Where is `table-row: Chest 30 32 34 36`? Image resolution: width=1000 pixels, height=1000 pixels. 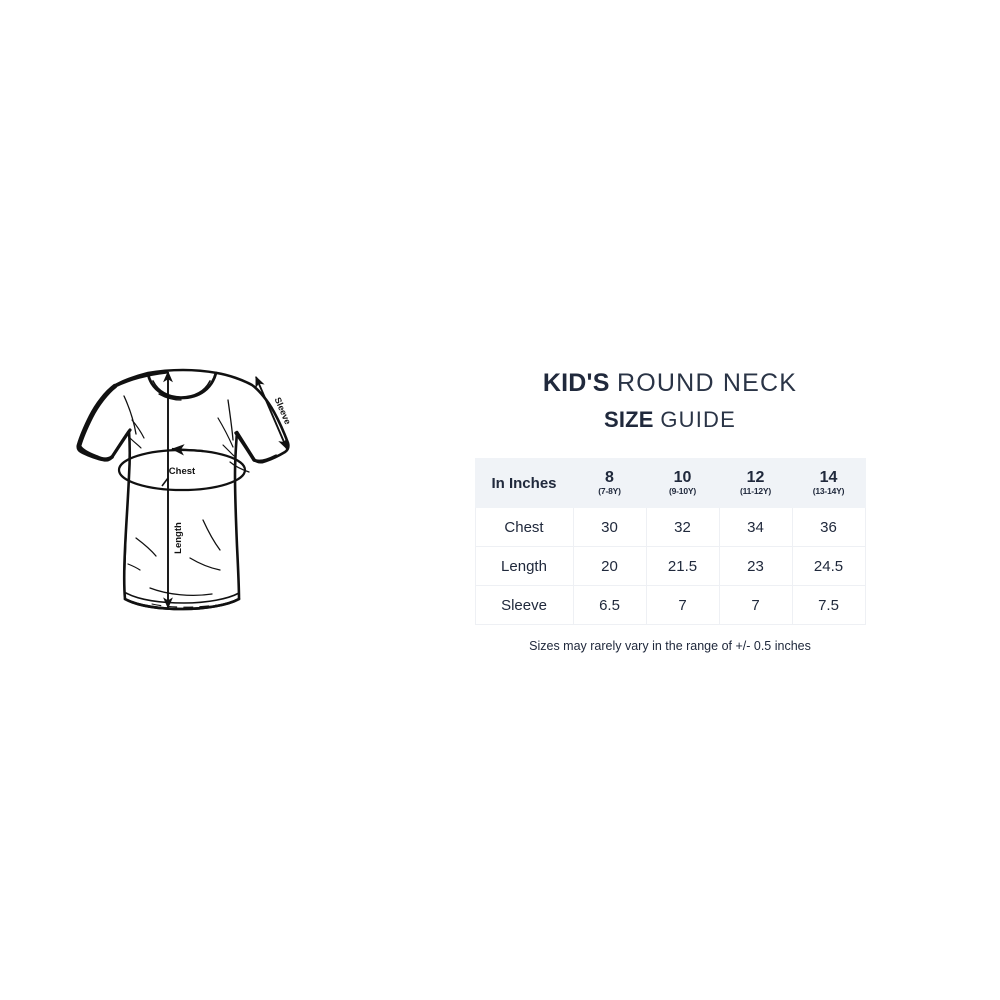 table-row: Chest 30 32 34 36 is located at coordinates (670, 527).